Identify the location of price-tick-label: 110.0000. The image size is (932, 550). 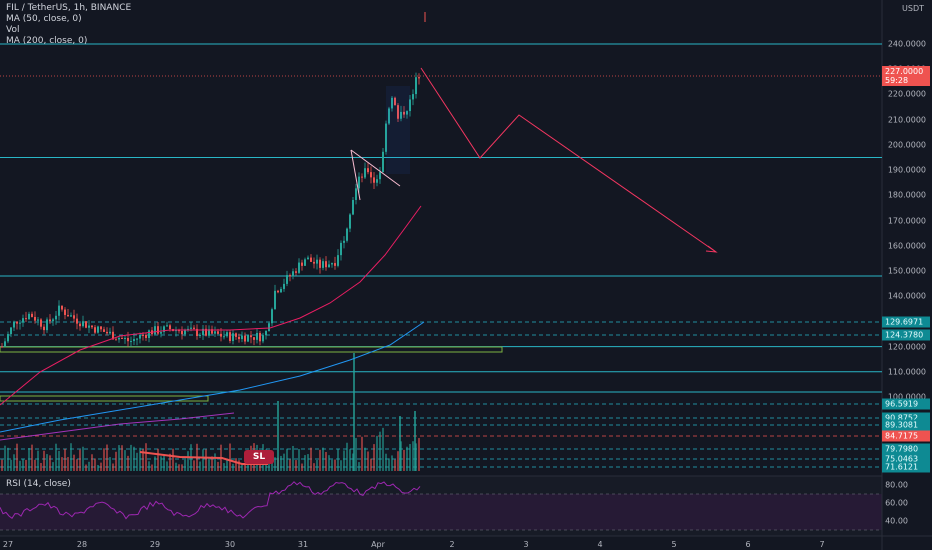
(906, 372).